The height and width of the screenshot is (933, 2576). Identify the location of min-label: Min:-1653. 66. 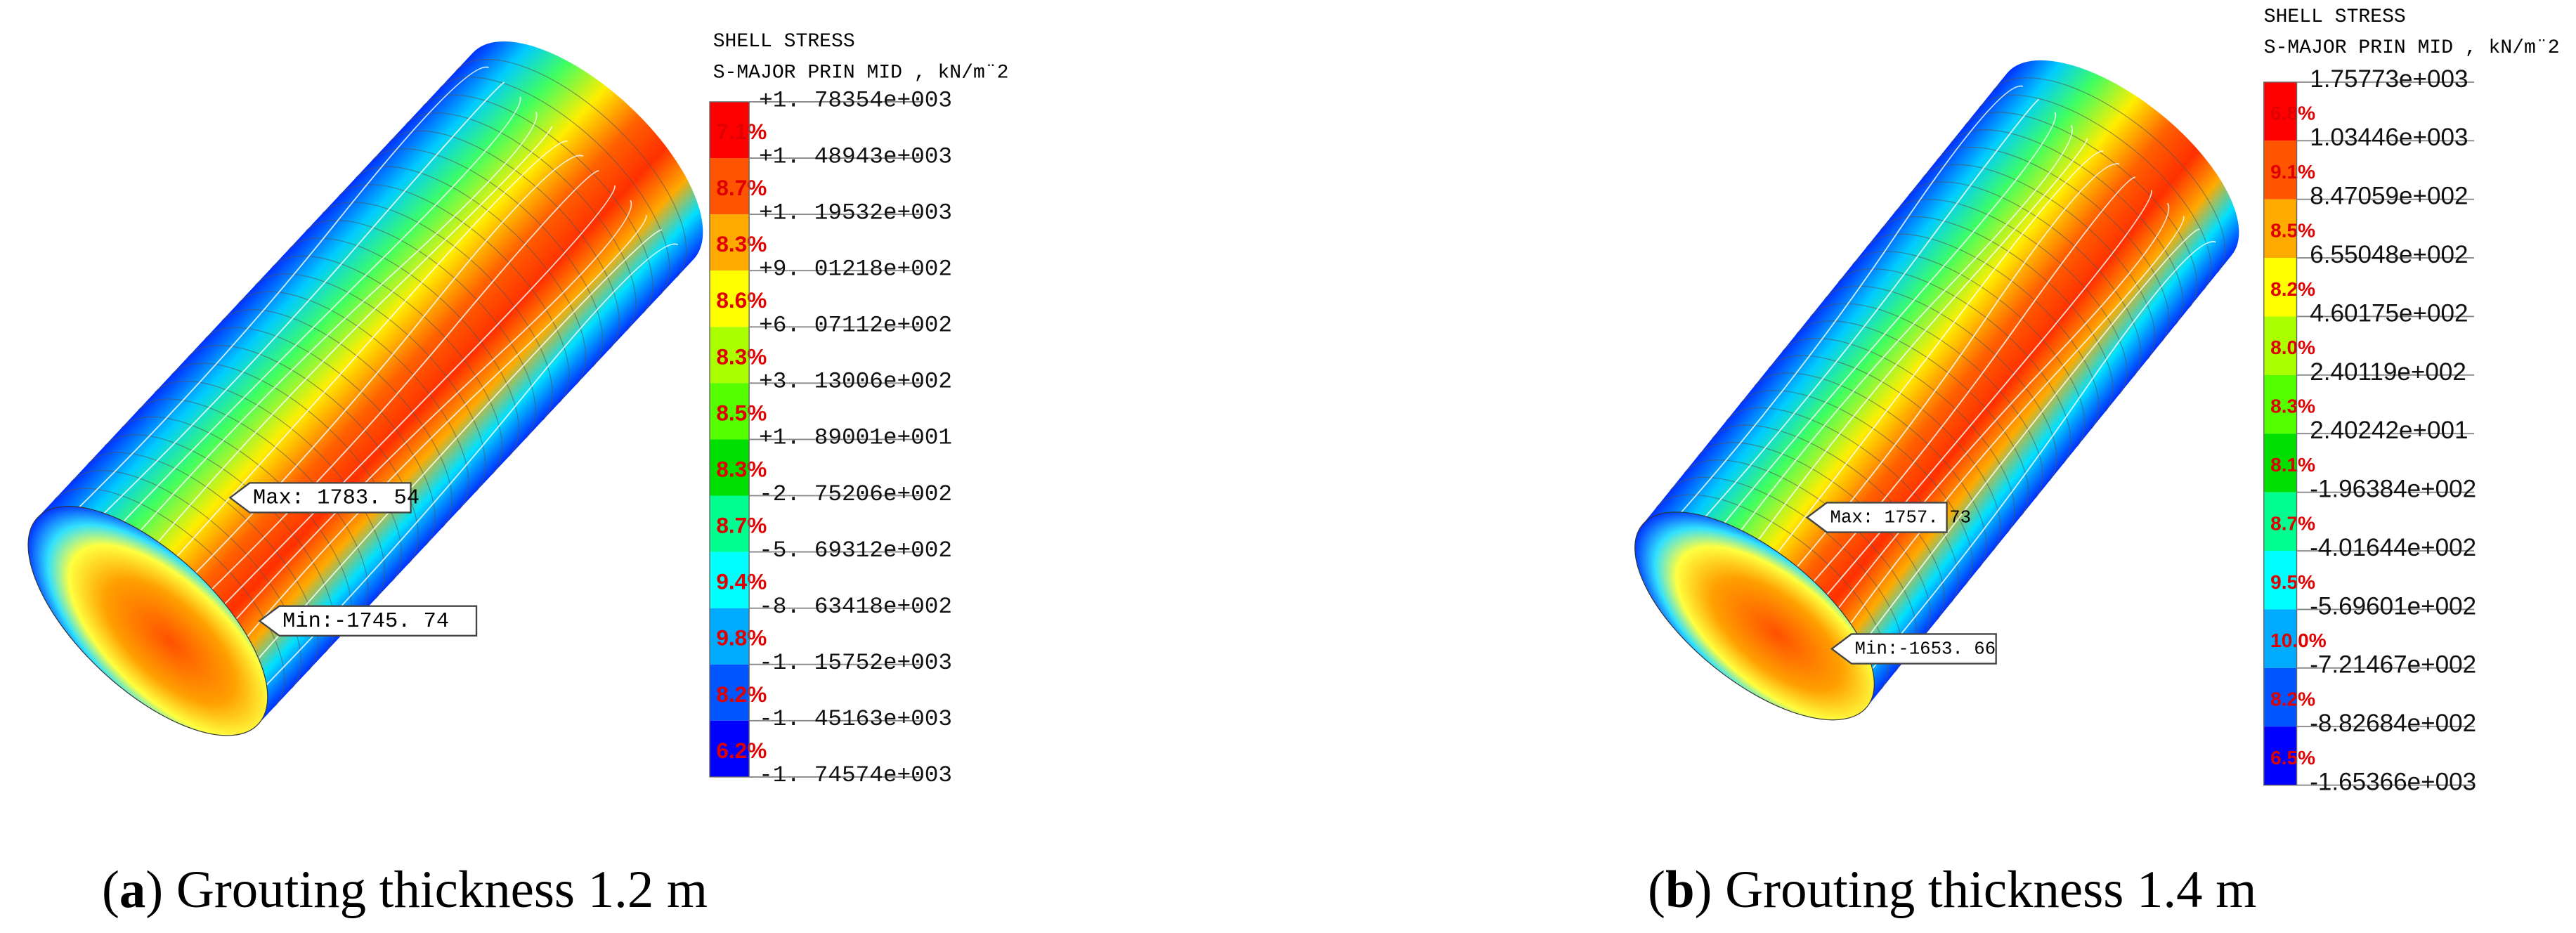
(1925, 649).